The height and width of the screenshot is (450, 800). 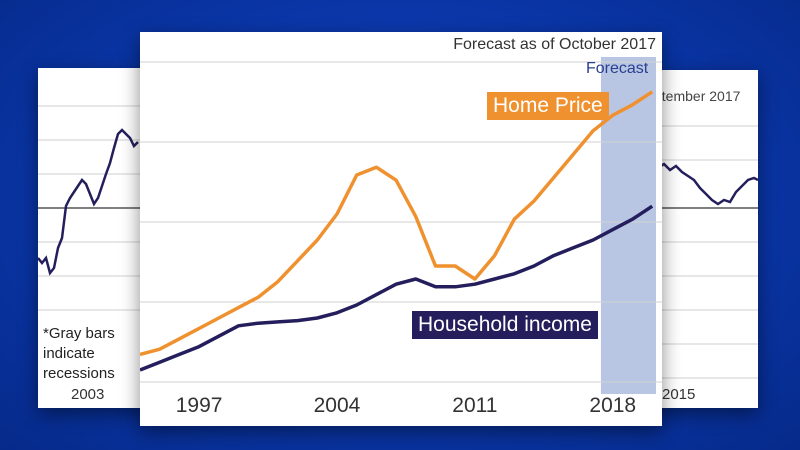 What do you see at coordinates (88, 202) in the screenshot?
I see `left-series-line` at bounding box center [88, 202].